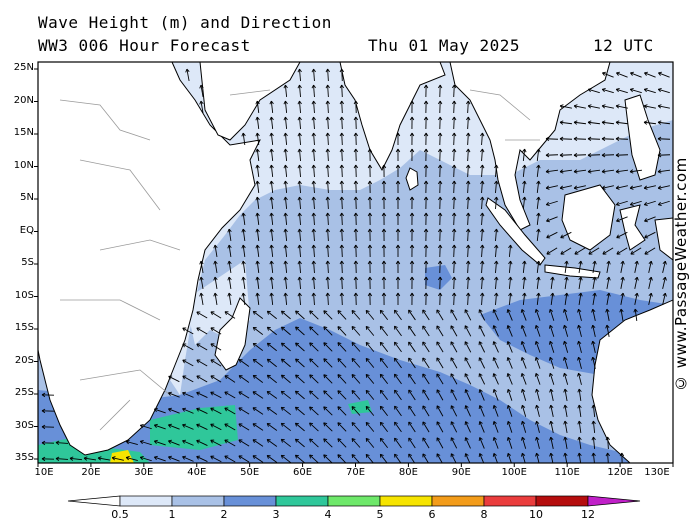 The height and width of the screenshot is (525, 700). I want to click on wave-field-2-3m-central, so click(438, 277).